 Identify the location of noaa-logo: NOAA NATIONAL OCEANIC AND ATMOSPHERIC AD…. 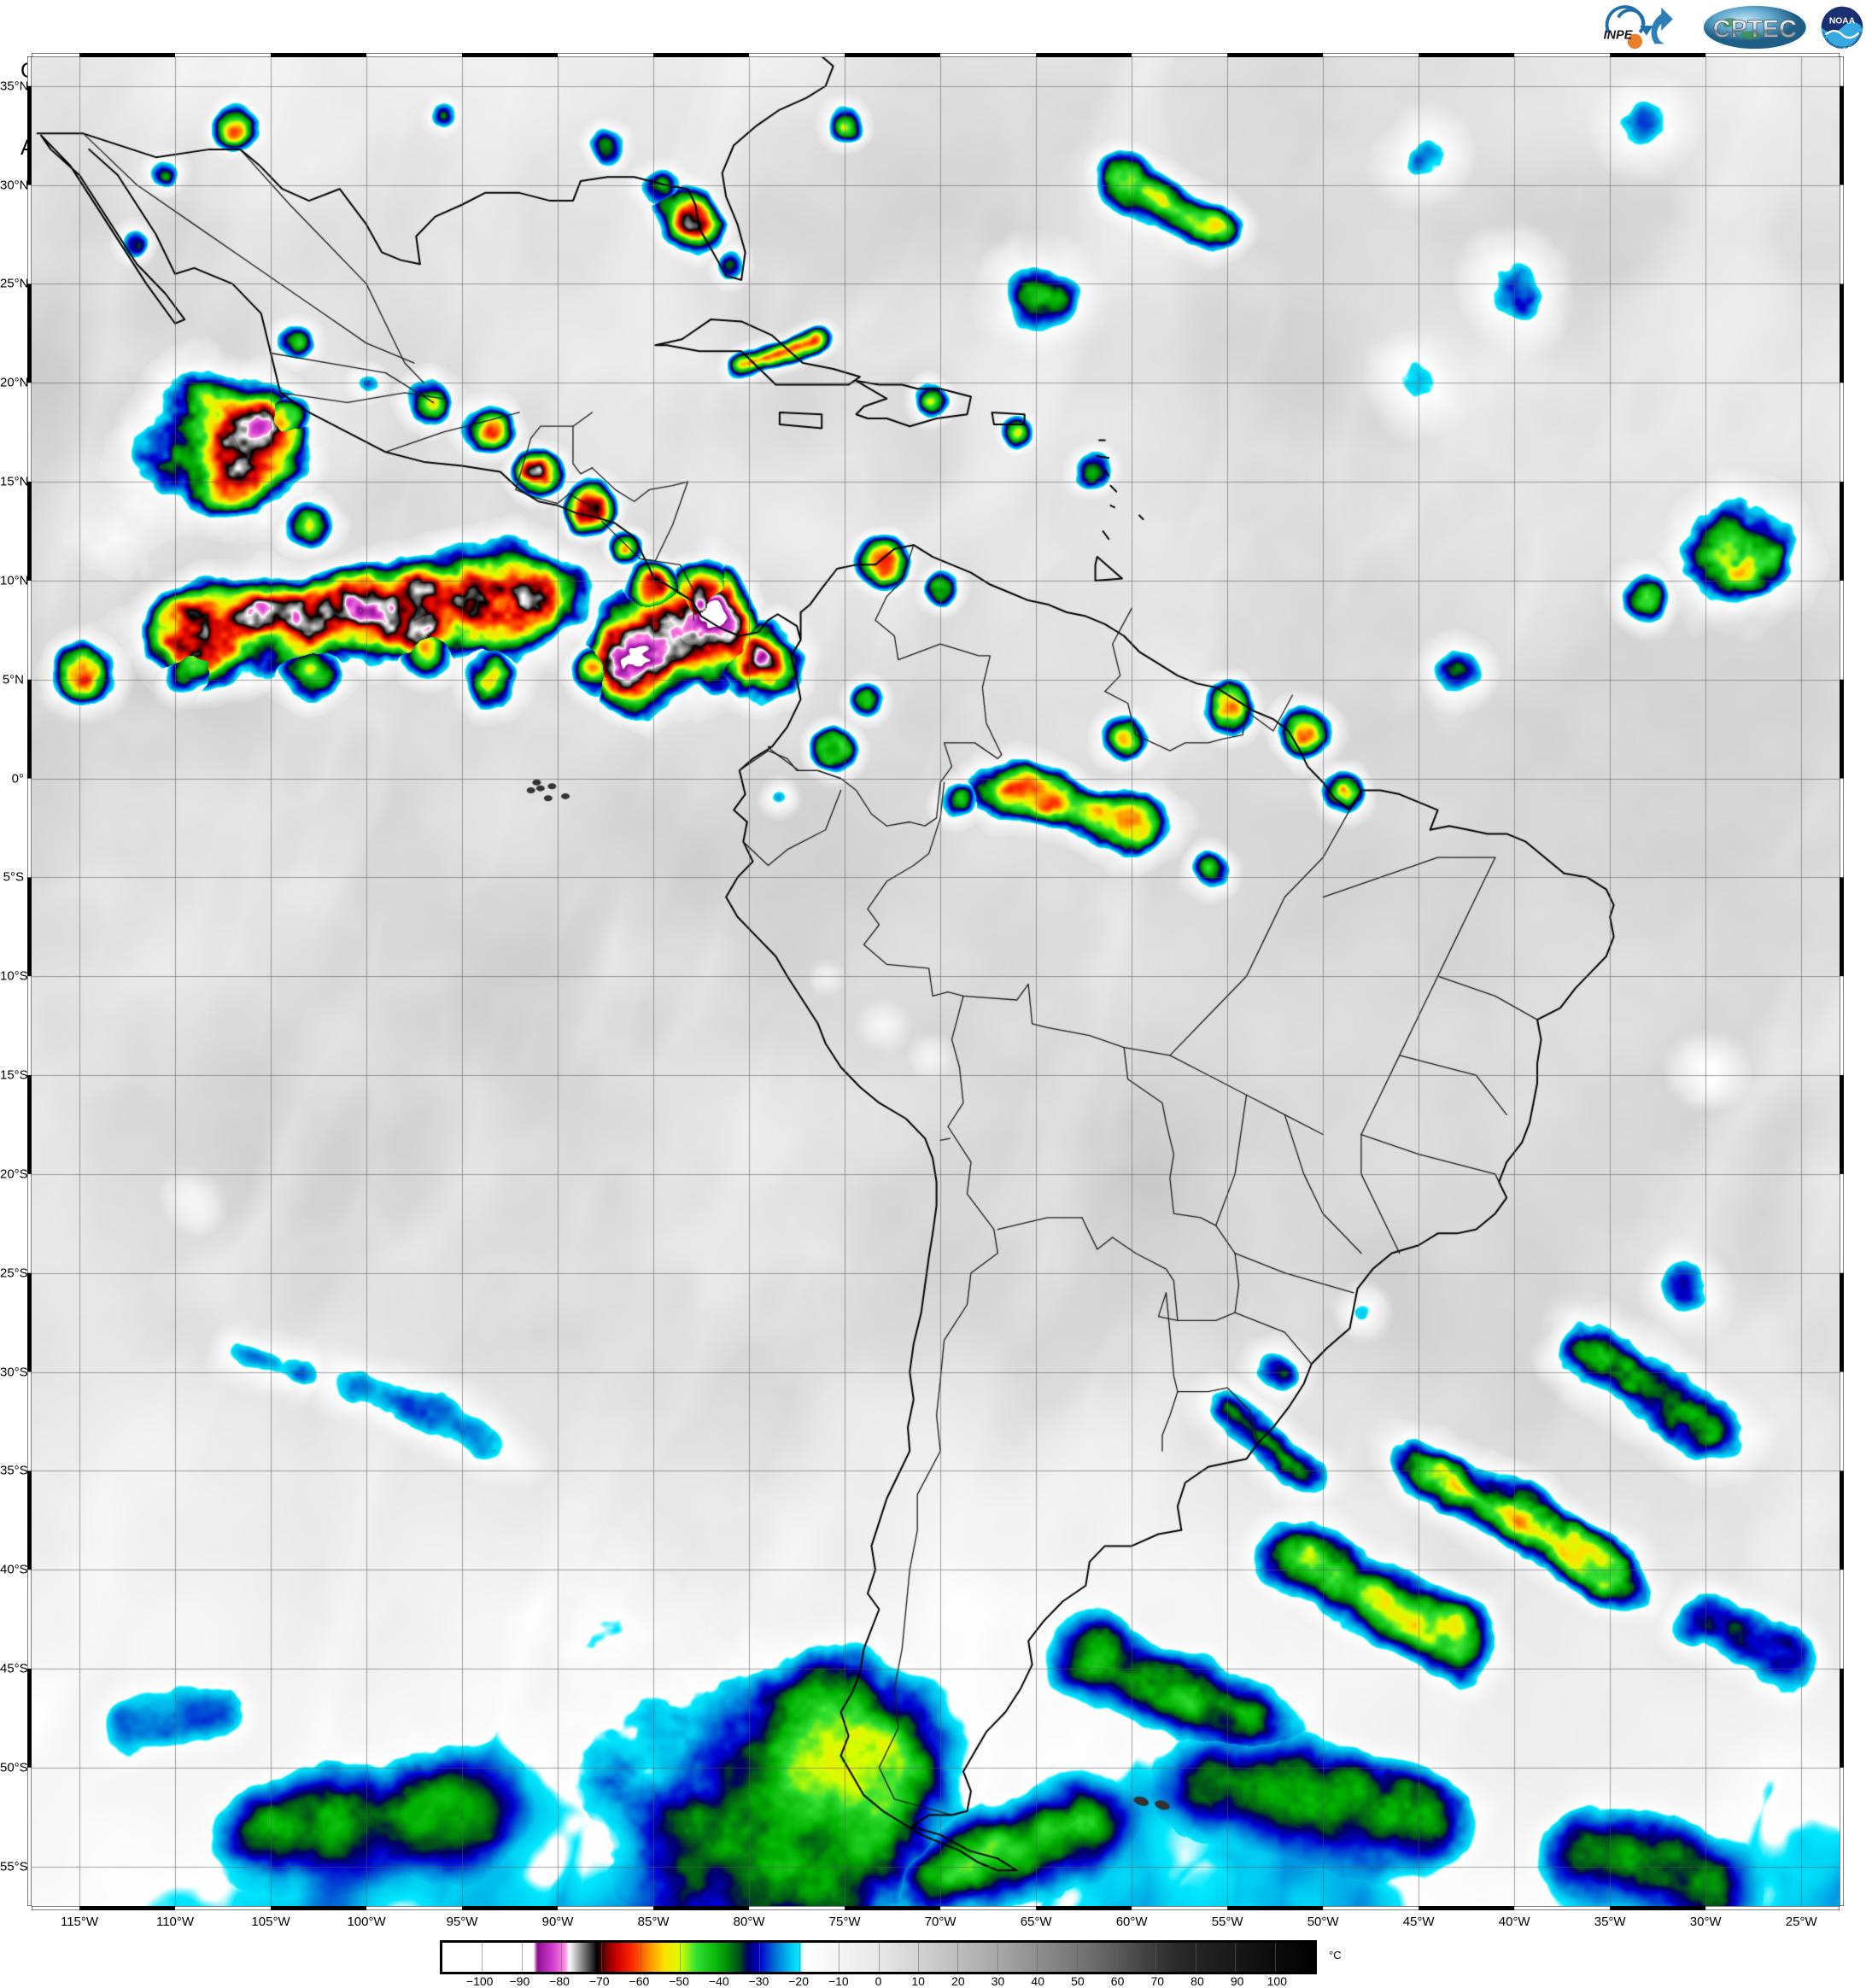
(1842, 27).